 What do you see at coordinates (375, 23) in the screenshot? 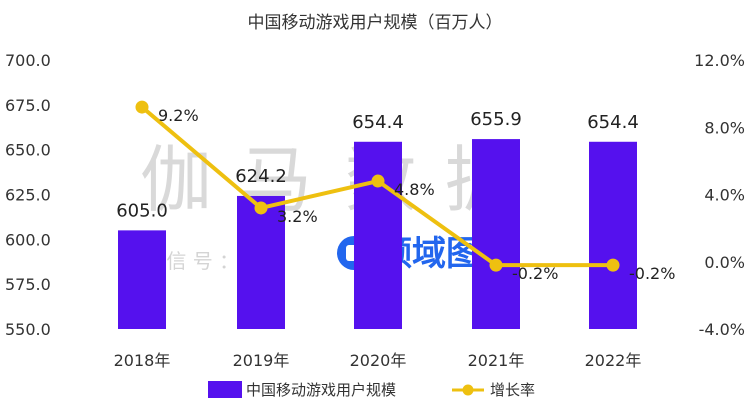
I see `chart-title: 中国移动游戏用户规模（百万人）` at bounding box center [375, 23].